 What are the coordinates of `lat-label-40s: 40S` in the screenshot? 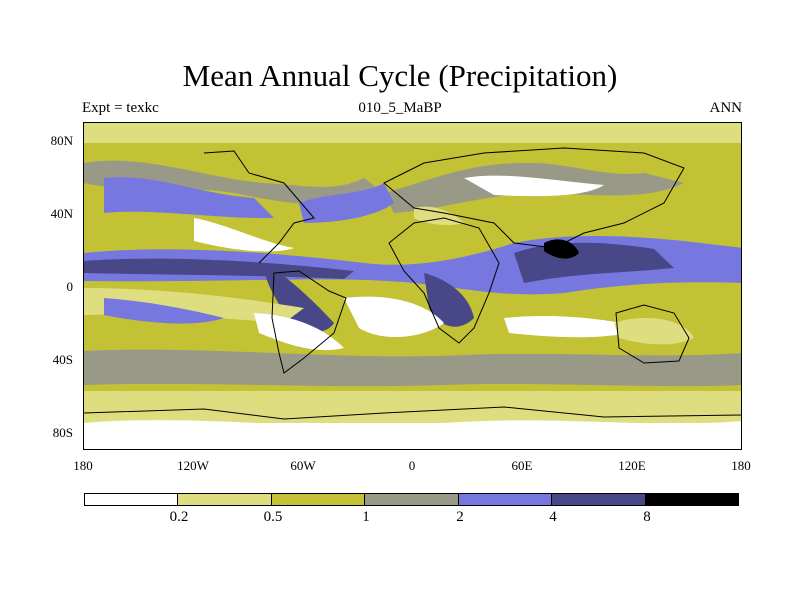 It's located at (62, 359).